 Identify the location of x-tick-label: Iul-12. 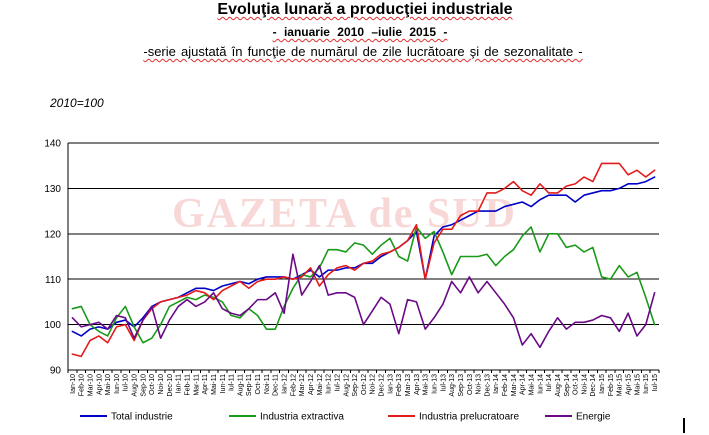
(337, 383).